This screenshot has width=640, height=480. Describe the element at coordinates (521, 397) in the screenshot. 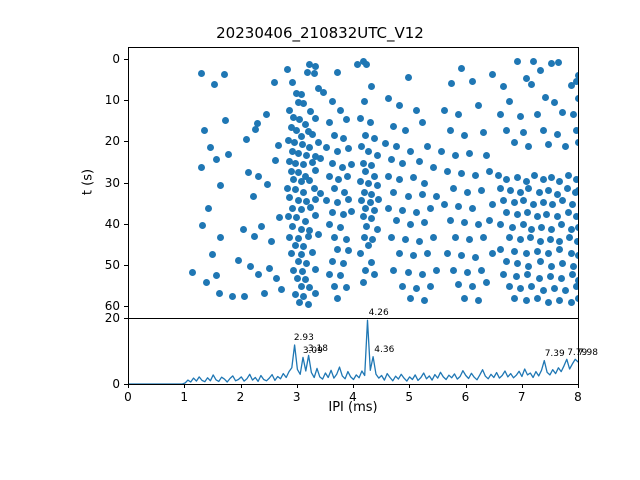

I see `x-tick-label: 7` at that location.